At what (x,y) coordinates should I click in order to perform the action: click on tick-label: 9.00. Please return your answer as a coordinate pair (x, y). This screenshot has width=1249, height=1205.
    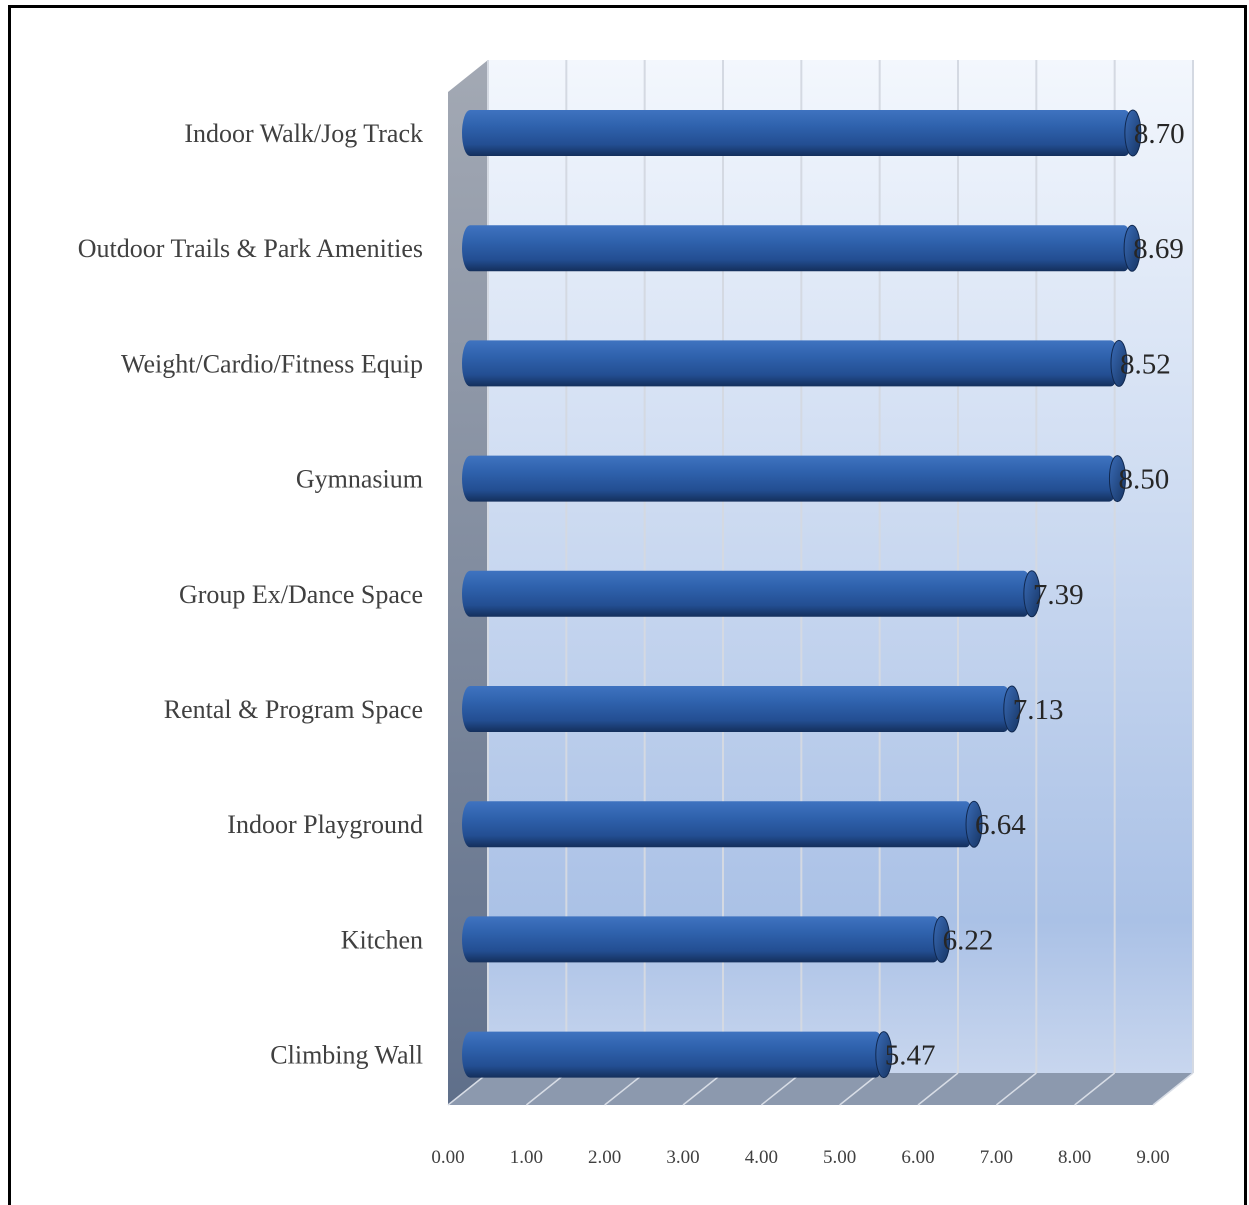
    Looking at the image, I should click on (1152, 1157).